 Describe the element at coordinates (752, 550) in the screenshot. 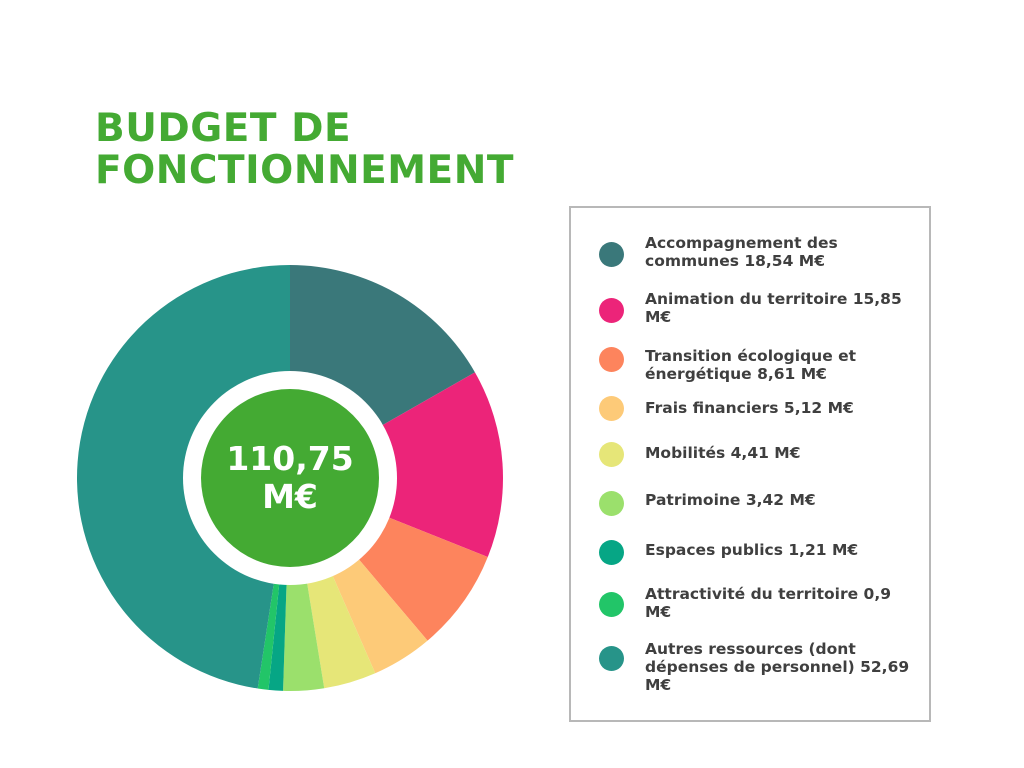

I see `legend-label: Espaces publics 1,21 M€` at that location.